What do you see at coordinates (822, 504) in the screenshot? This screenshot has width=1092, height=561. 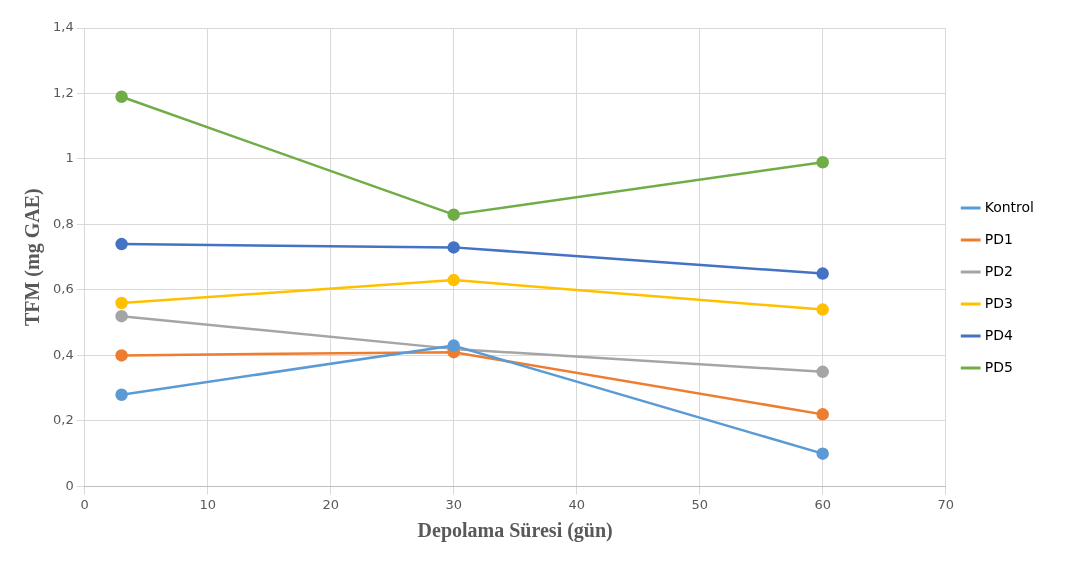 I see `x-tick-label: 60` at bounding box center [822, 504].